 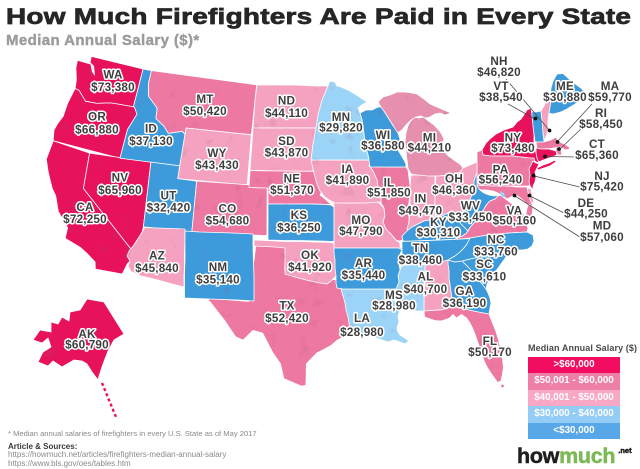 What do you see at coordinates (286, 113) in the screenshot?
I see `svg-text: $44,110` at bounding box center [286, 113].